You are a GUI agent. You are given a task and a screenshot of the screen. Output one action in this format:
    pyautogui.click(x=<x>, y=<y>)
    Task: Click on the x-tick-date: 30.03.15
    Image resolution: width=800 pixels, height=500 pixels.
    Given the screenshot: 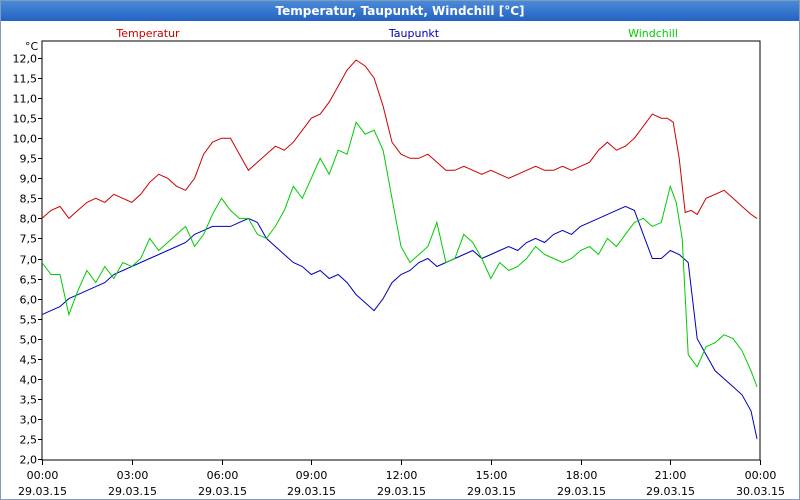 What is the action you would take?
    pyautogui.click(x=760, y=491)
    